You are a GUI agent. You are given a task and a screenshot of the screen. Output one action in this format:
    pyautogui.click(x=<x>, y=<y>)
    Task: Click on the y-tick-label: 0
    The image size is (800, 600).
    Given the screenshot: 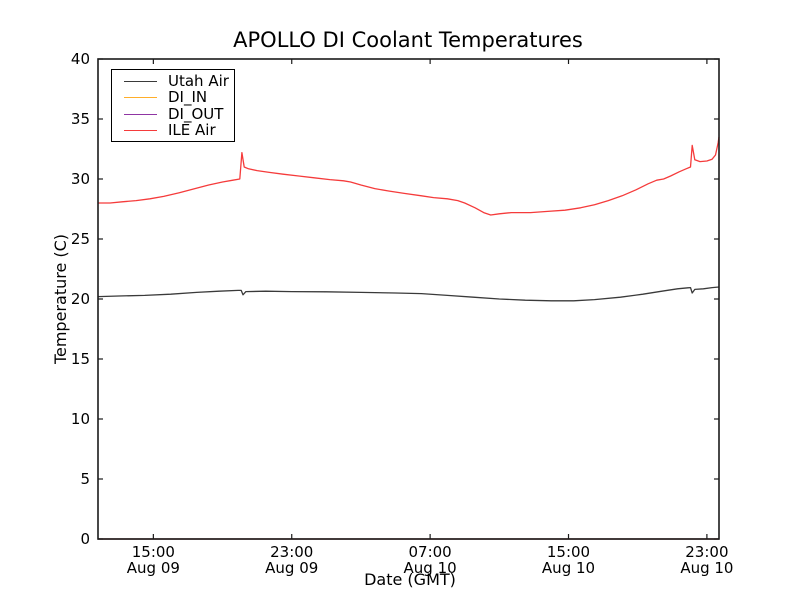 What is the action you would take?
    pyautogui.click(x=85, y=539)
    